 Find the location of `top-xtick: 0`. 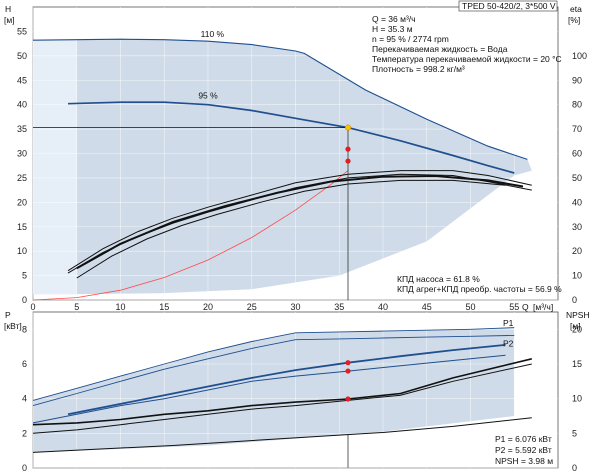

top-xtick: 0 is located at coordinates (32, 307).